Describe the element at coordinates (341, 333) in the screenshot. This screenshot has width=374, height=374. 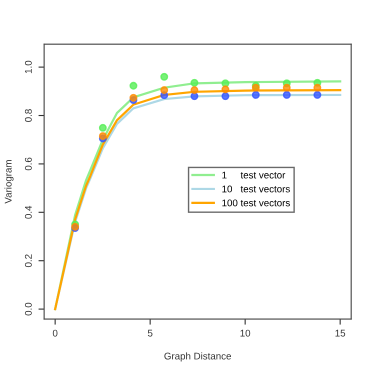
I see `x-tick-label: 15` at that location.